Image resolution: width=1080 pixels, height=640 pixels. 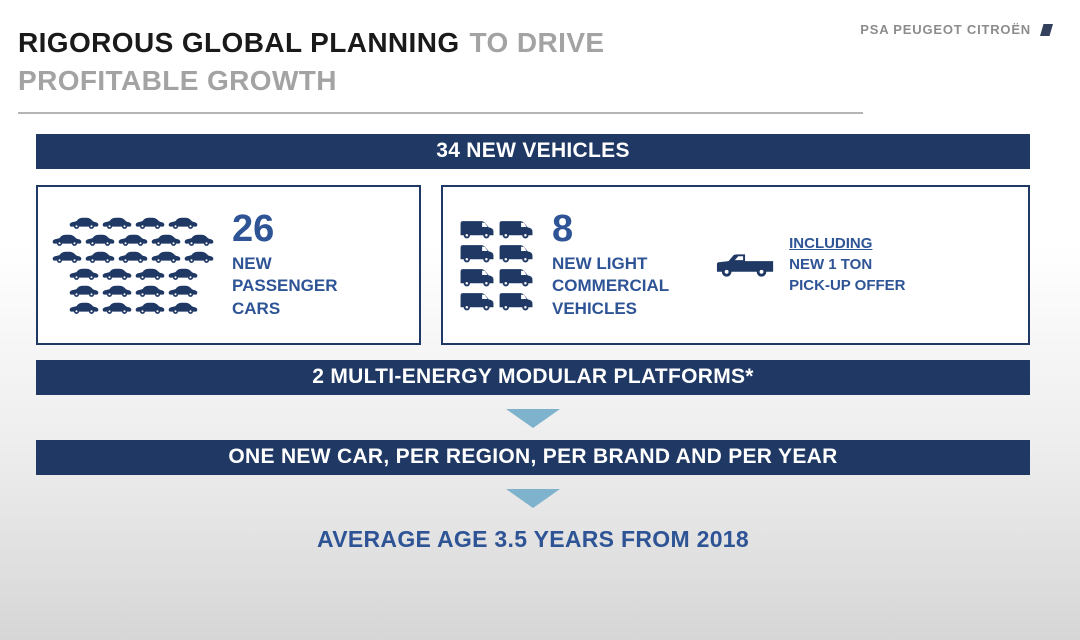 I want to click on banner-platforms-label: 2 MULTI-ENERGY MODULAR PLATFORMS*, so click(x=533, y=376).